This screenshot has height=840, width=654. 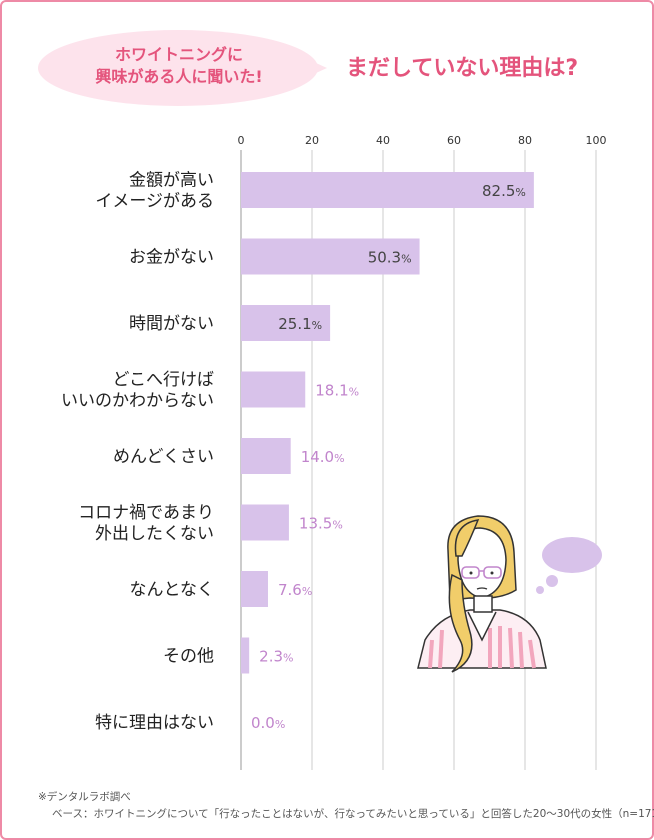 I want to click on category-label: 金額が高いイメージがある, so click(x=154, y=191).